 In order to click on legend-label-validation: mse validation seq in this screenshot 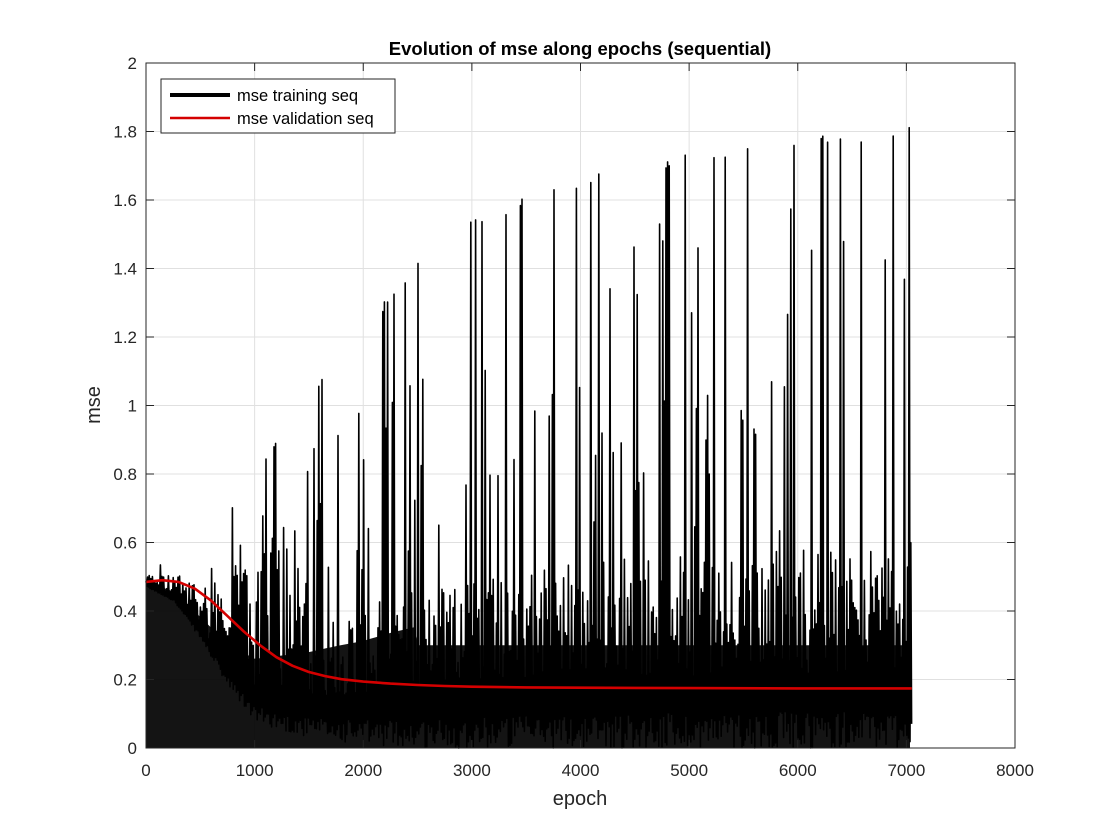, I will do `click(305, 119)`.